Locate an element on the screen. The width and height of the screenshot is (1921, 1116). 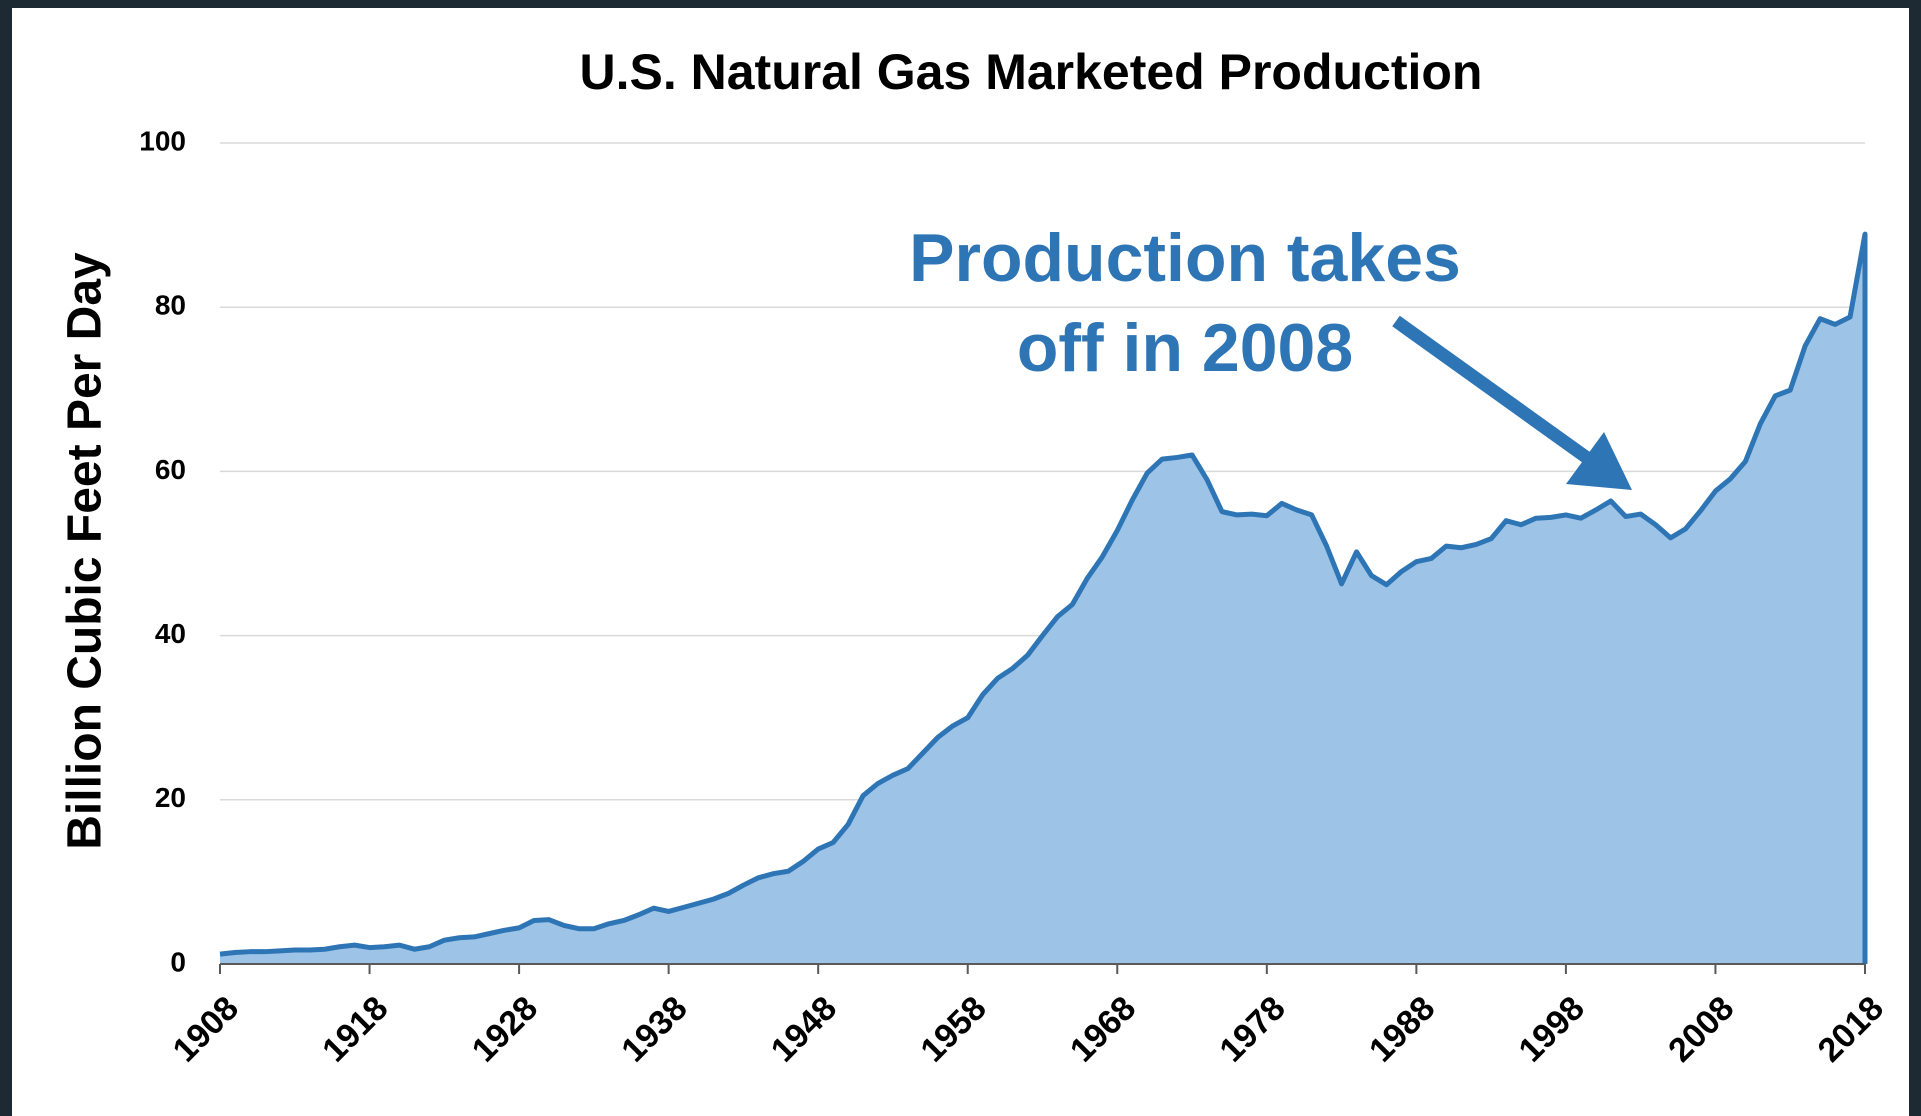
y-tick-label: 100 is located at coordinates (162, 140).